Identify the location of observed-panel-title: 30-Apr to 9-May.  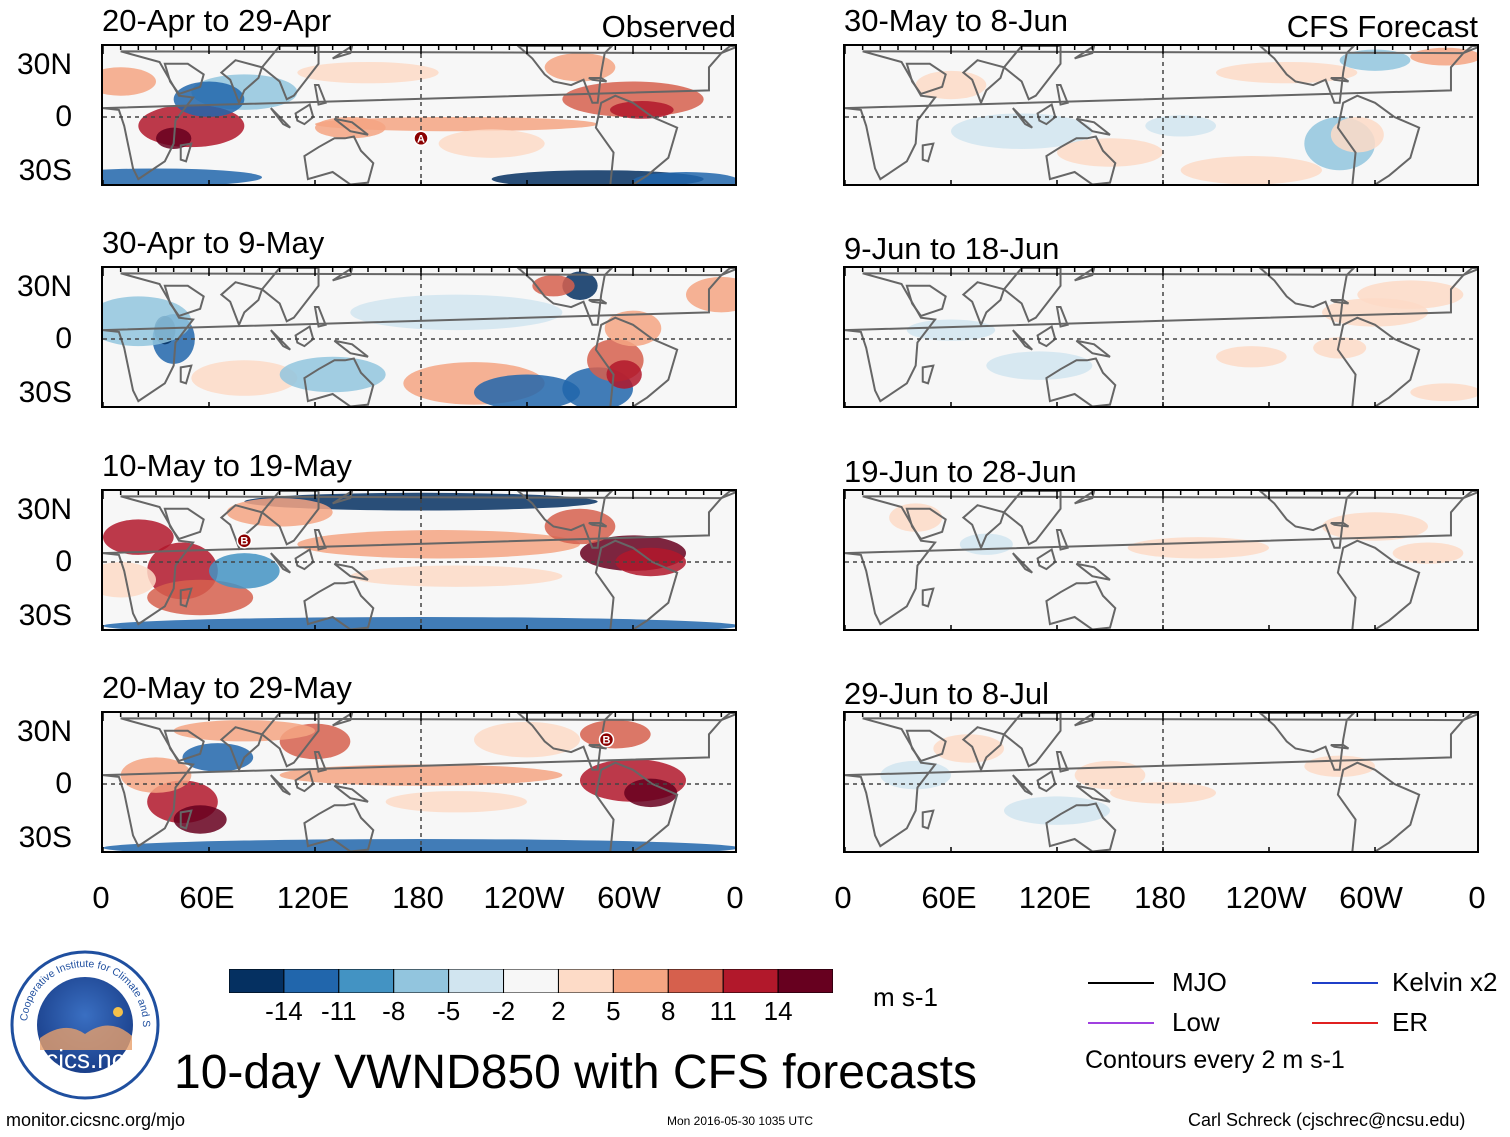
(213, 242).